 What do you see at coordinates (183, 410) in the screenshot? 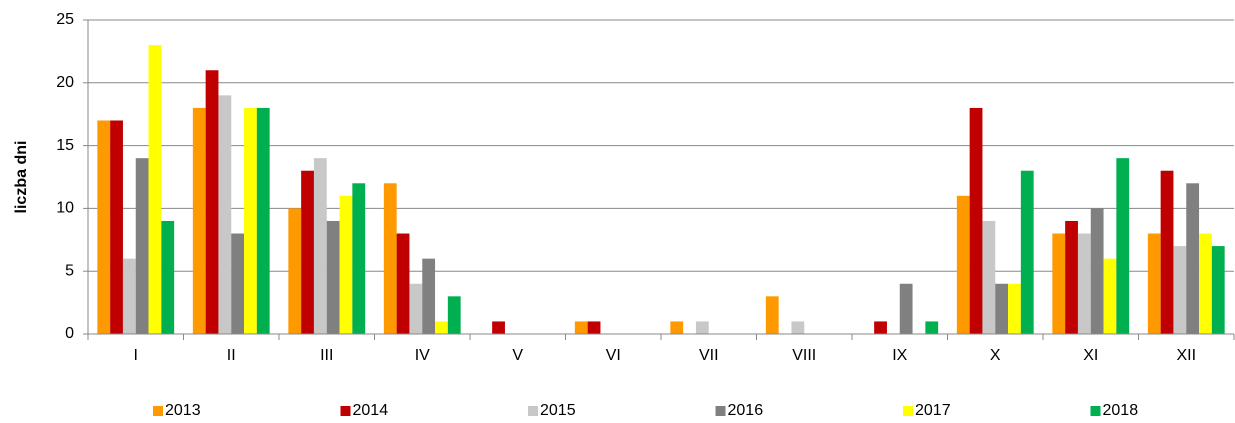
I see `legend-label: 2013` at bounding box center [183, 410].